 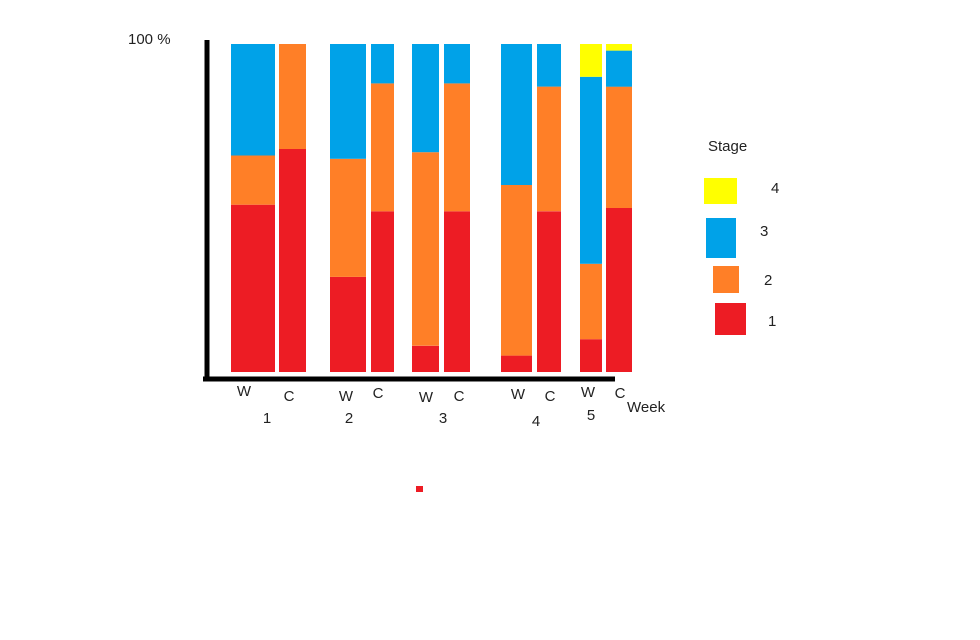 What do you see at coordinates (457, 291) in the screenshot?
I see `bar-week3-C-stage1` at bounding box center [457, 291].